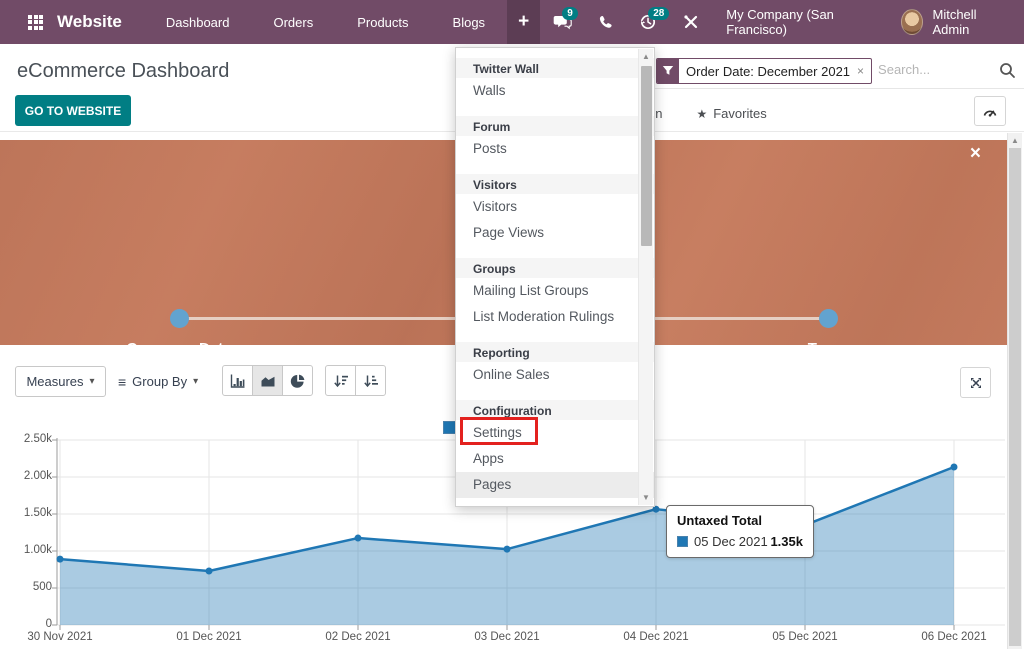  I want to click on dropdown-item-page-views: Page Views, so click(509, 232).